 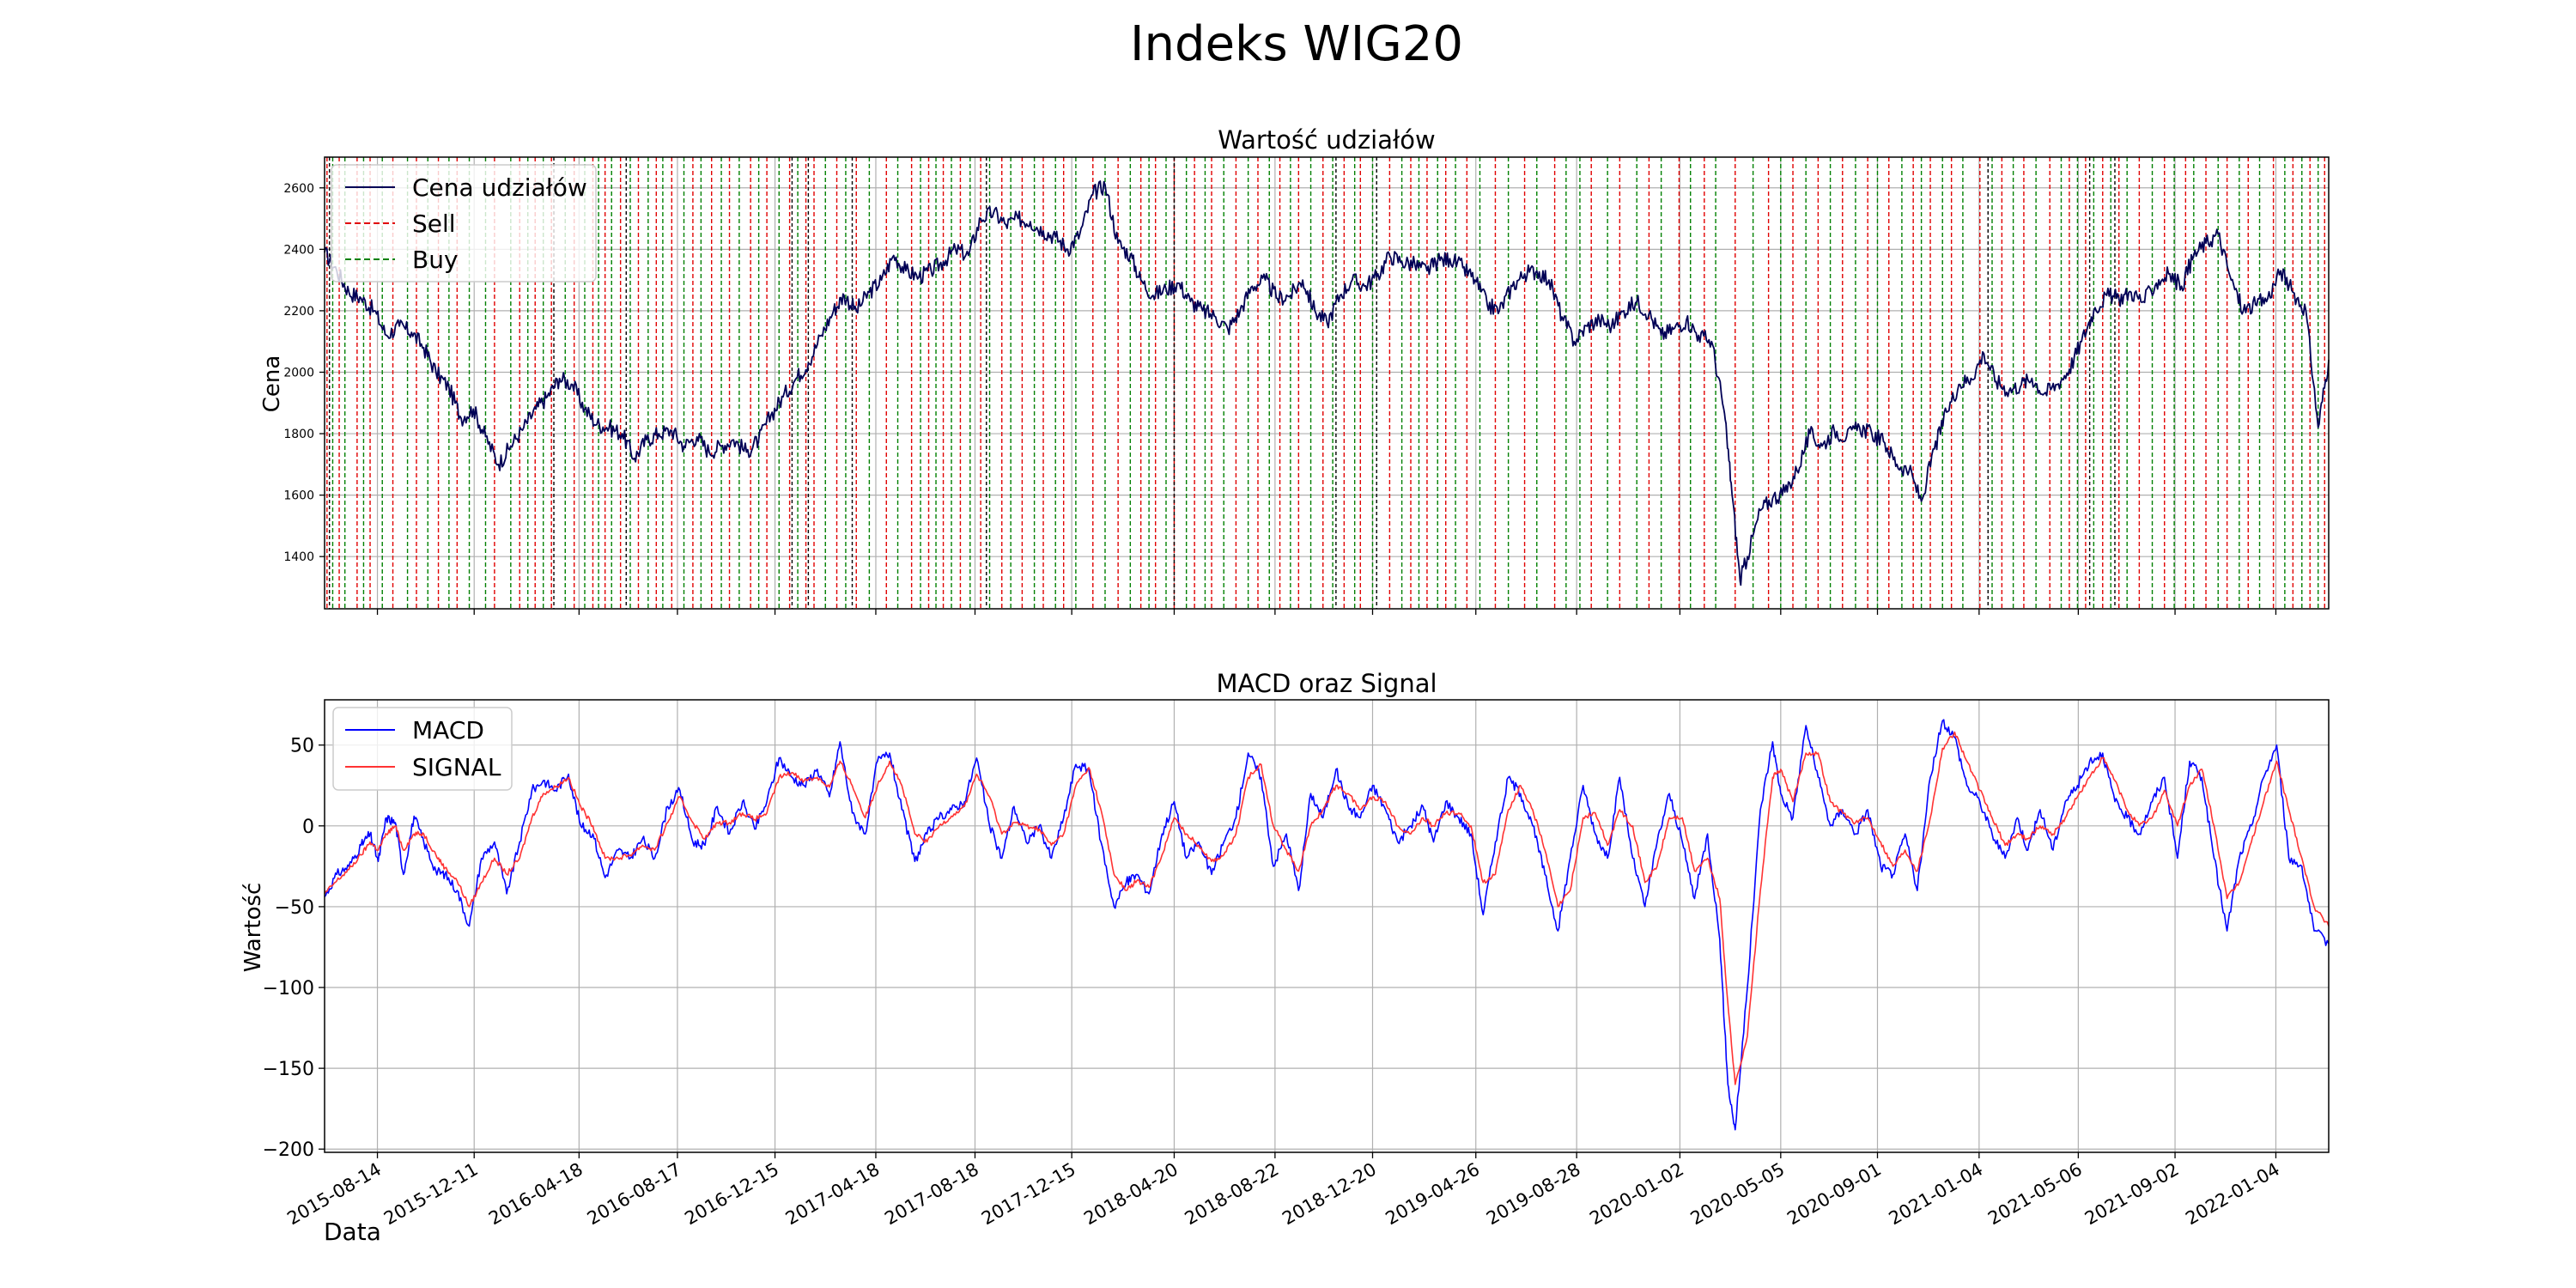 I want to click on x-axis-label: Data, so click(x=353, y=1232).